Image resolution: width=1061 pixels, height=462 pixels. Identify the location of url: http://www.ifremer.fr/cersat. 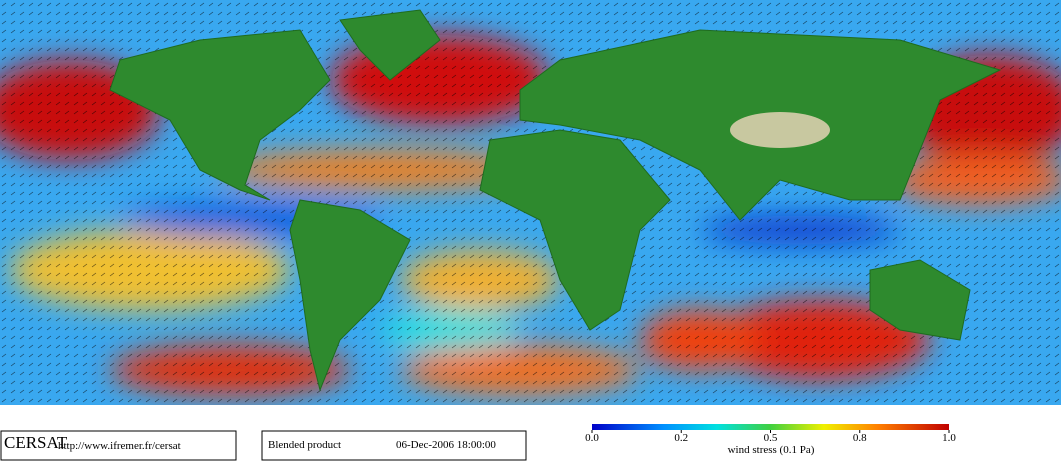
(119, 446).